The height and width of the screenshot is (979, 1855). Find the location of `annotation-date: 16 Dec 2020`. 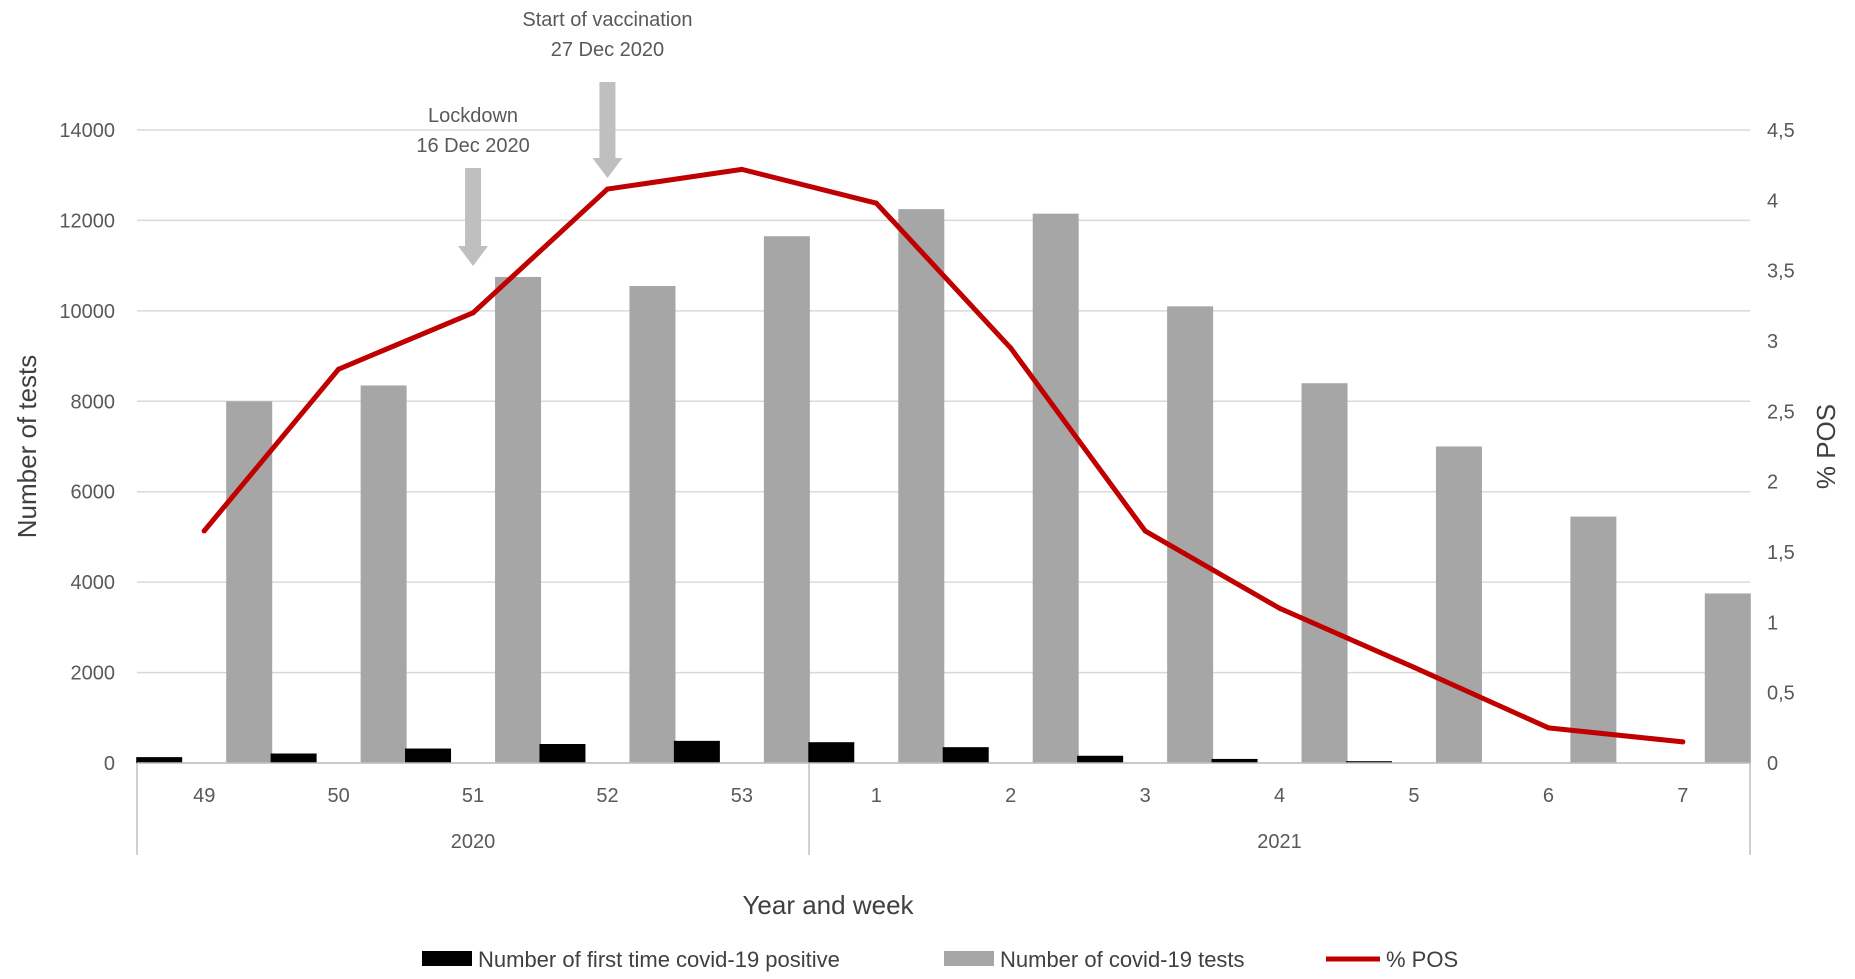

annotation-date: 16 Dec 2020 is located at coordinates (472, 146).